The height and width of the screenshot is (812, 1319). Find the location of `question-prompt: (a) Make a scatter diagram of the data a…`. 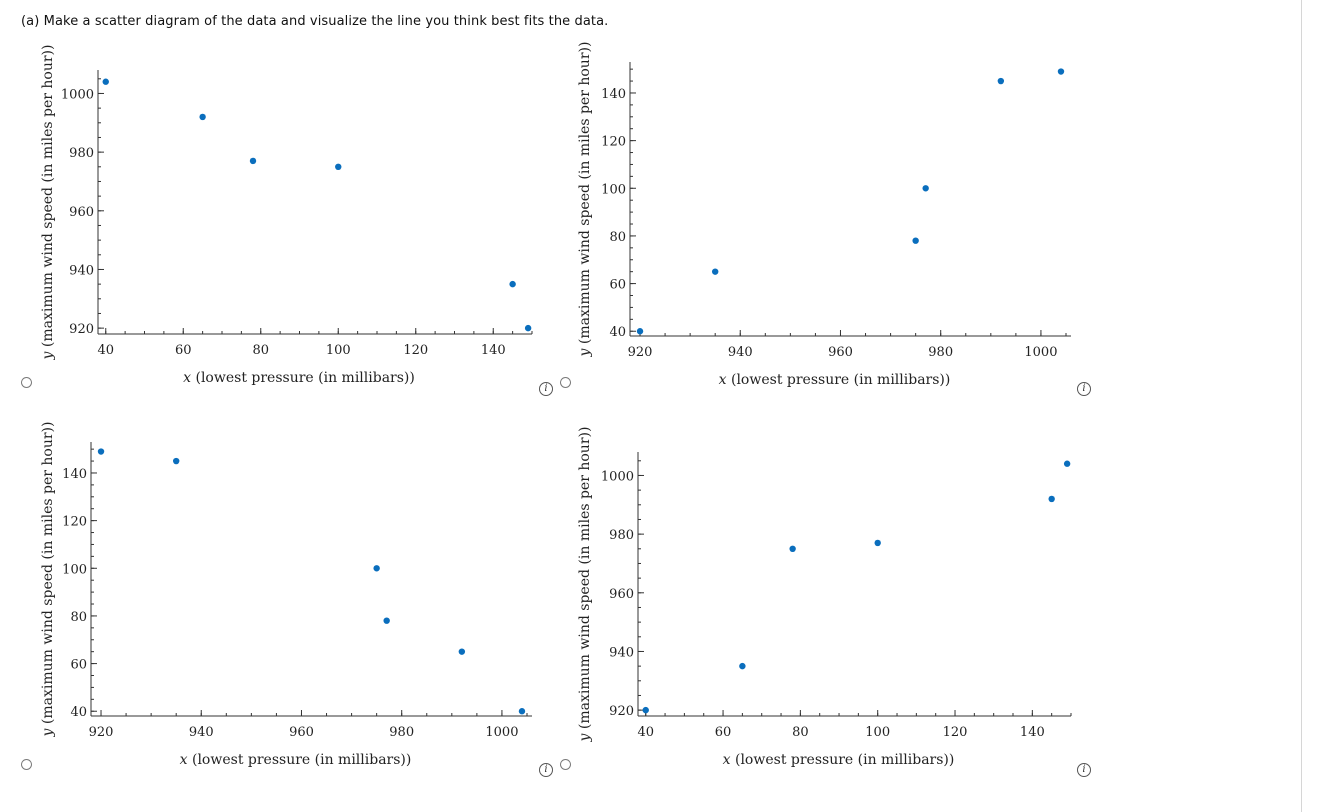

question-prompt: (a) Make a scatter diagram of the data a… is located at coordinates (315, 21).